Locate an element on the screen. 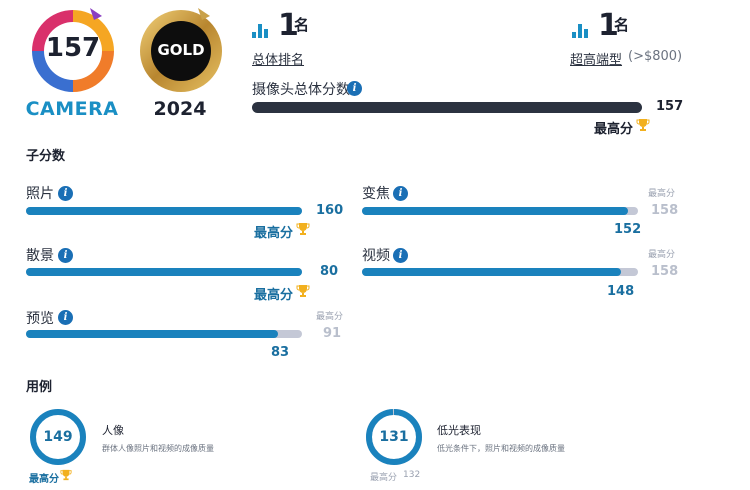 This screenshot has width=750, height=490. photo-value: 160 is located at coordinates (330, 210).